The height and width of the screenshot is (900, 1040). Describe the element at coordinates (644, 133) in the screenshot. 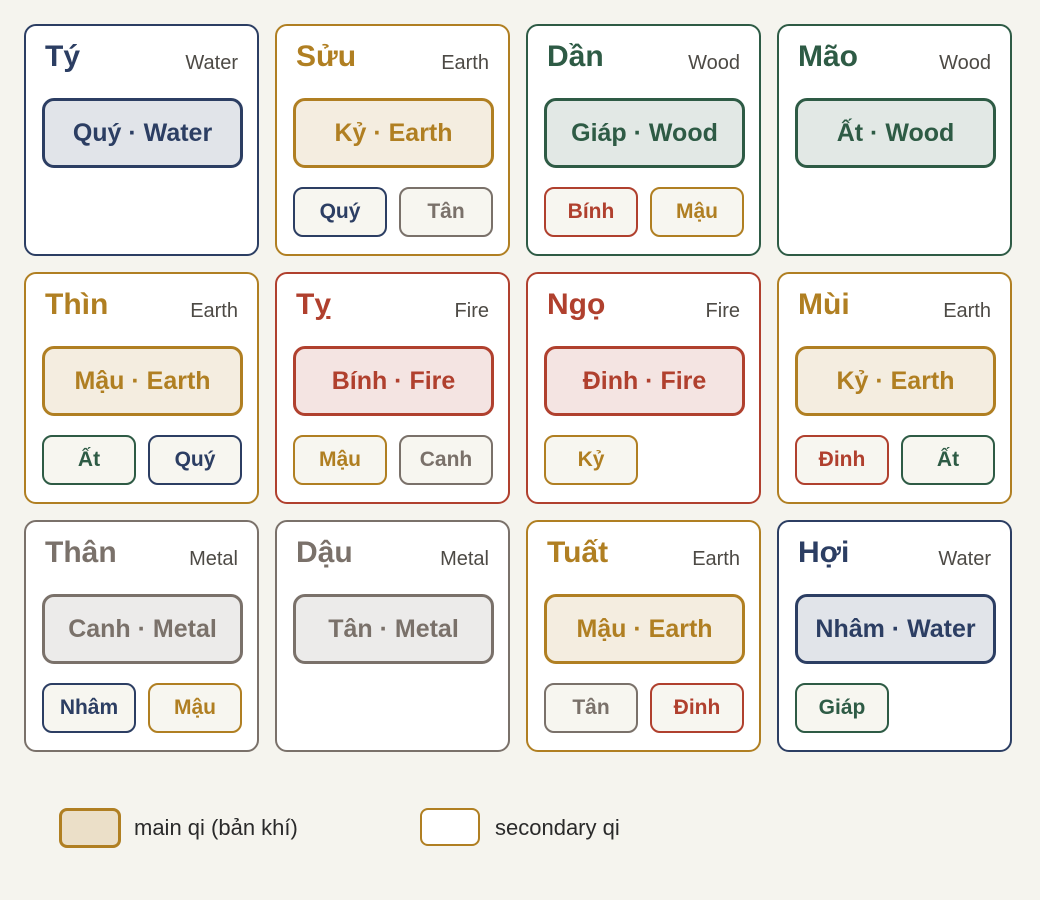

I see `main-qi: Giáp · Wood` at that location.